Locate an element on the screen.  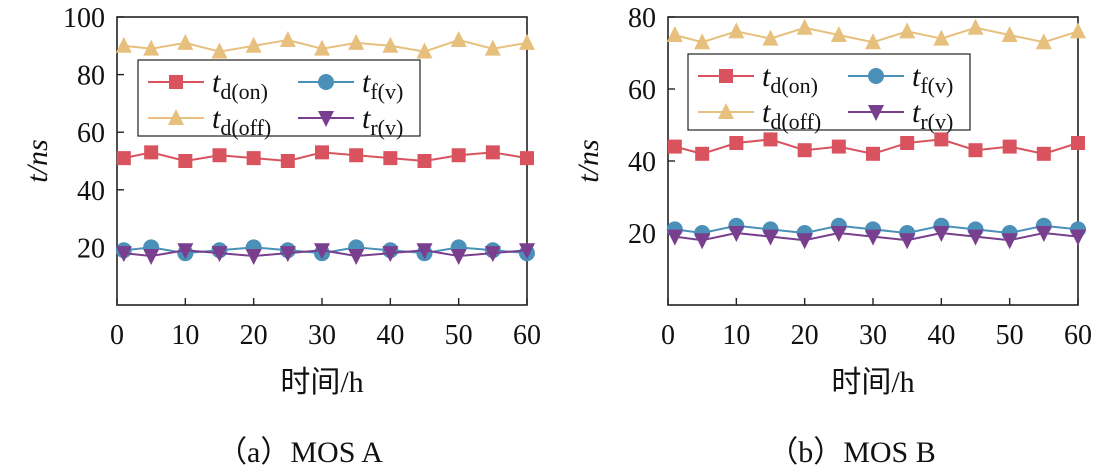
panel-a-legend-box is located at coordinates (279, 98).